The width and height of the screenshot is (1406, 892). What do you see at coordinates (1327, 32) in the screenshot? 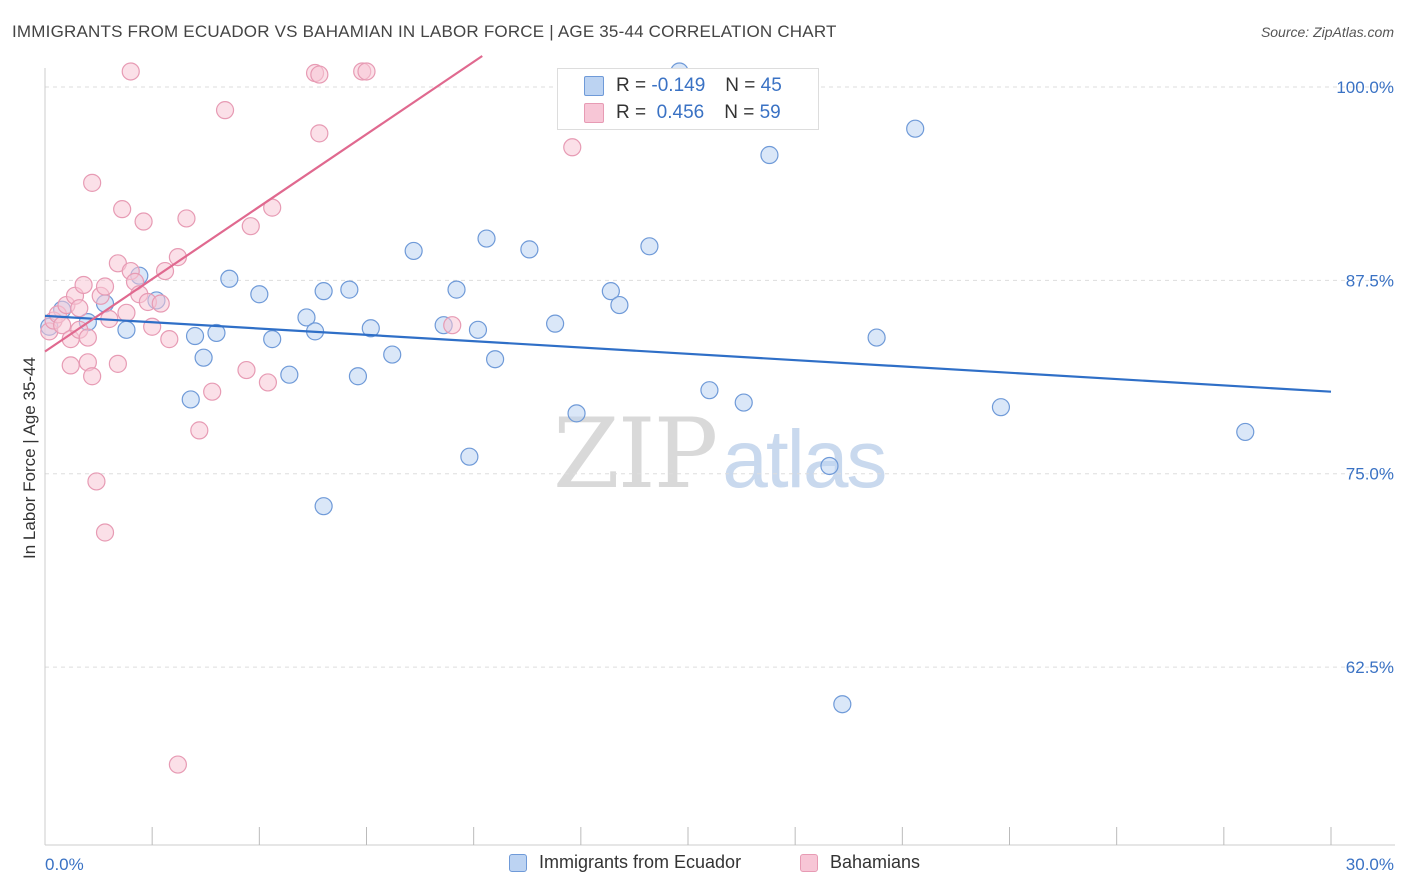
I see `source-label: Source: ZipAtlas.com` at bounding box center [1327, 32].